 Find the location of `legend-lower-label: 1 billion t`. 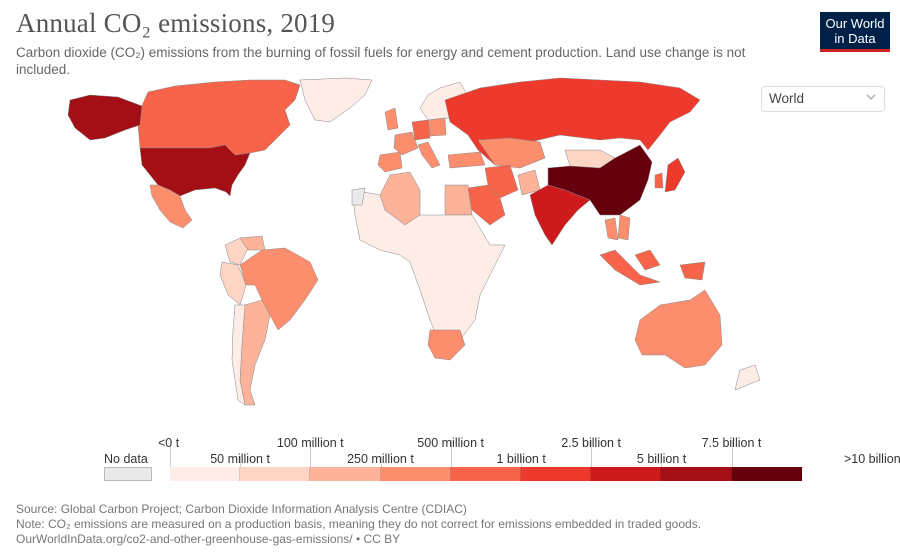

legend-lower-label: 1 billion t is located at coordinates (521, 459).